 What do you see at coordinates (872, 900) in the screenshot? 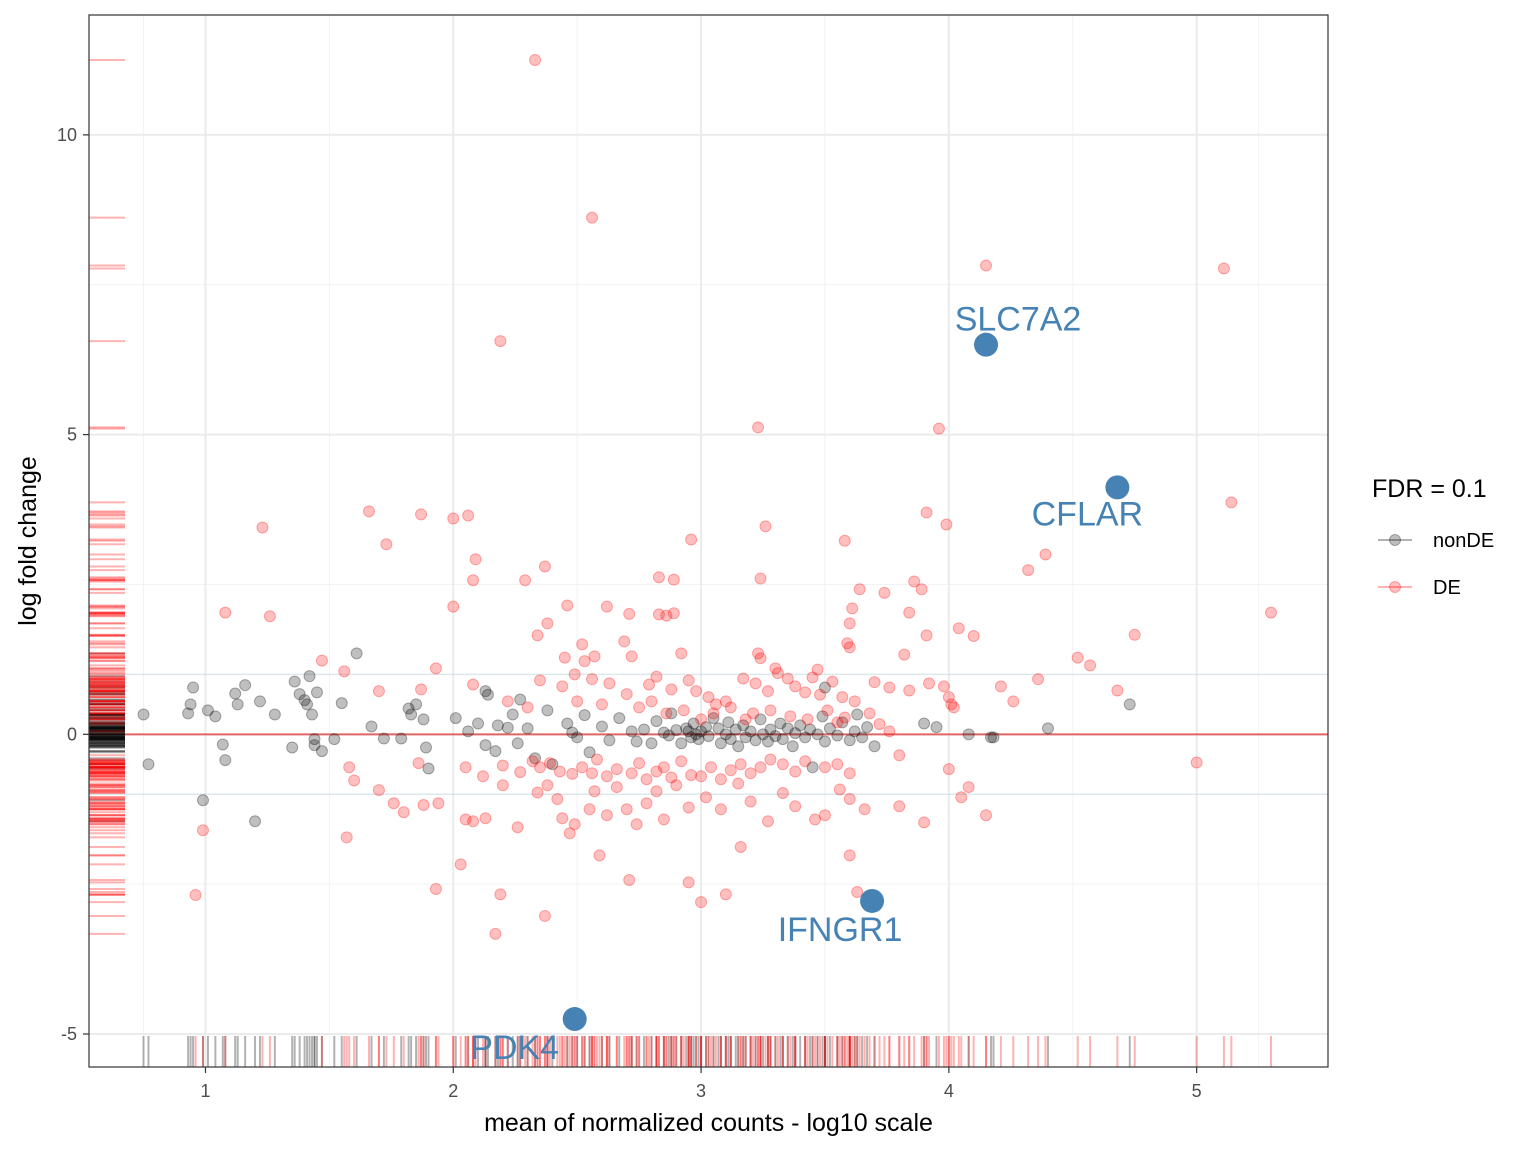
I see `highlight-point-ifngr1` at bounding box center [872, 900].